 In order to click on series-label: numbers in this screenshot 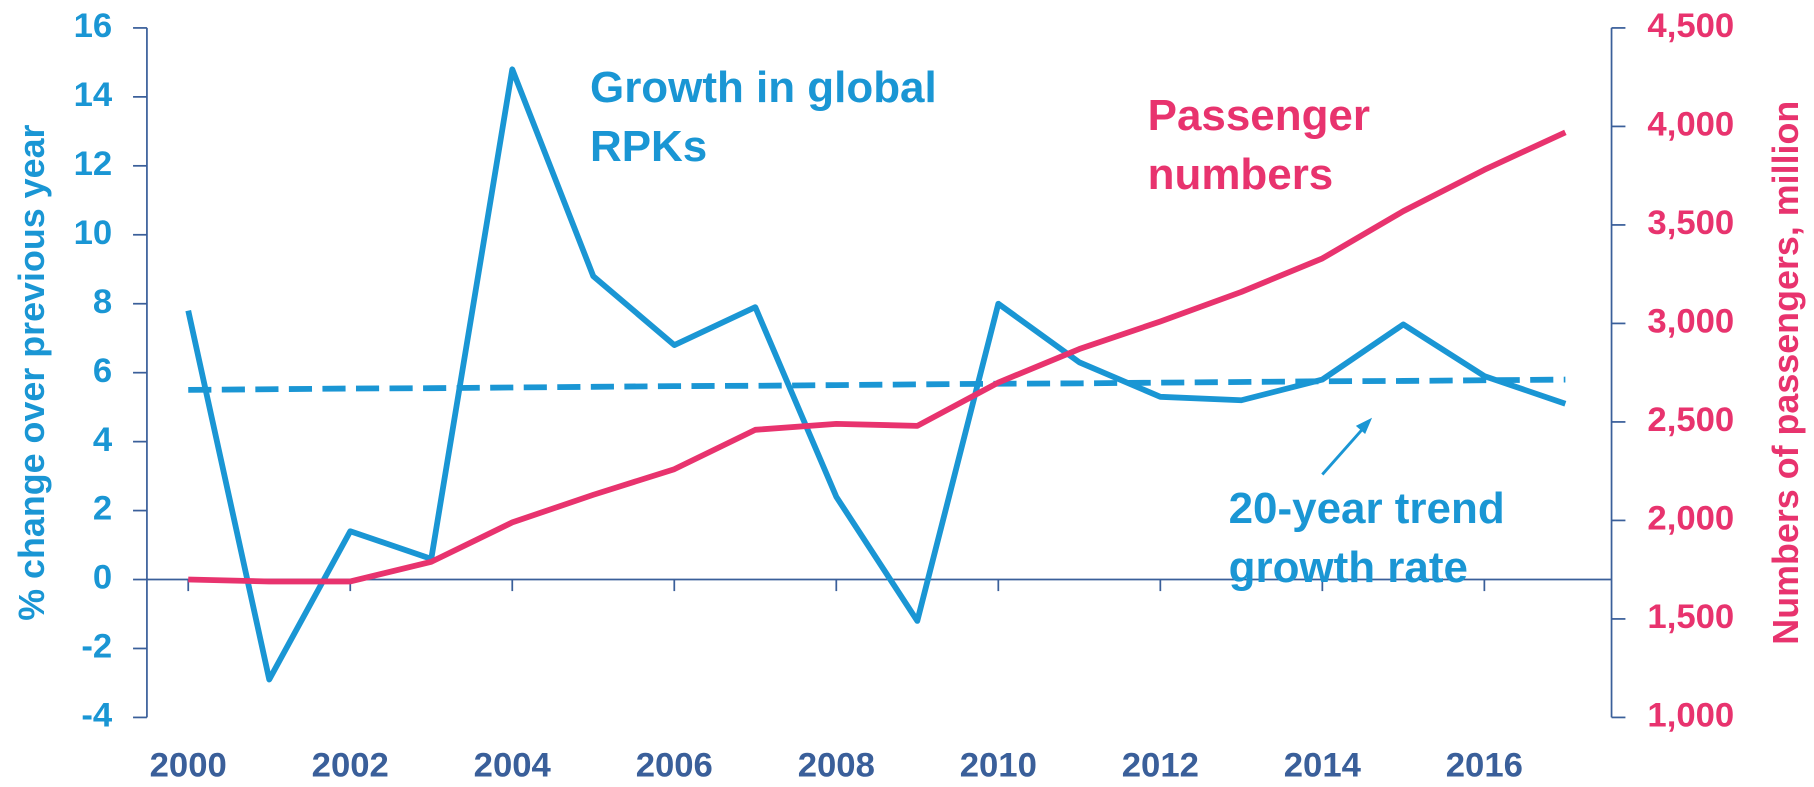, I will do `click(1241, 174)`.